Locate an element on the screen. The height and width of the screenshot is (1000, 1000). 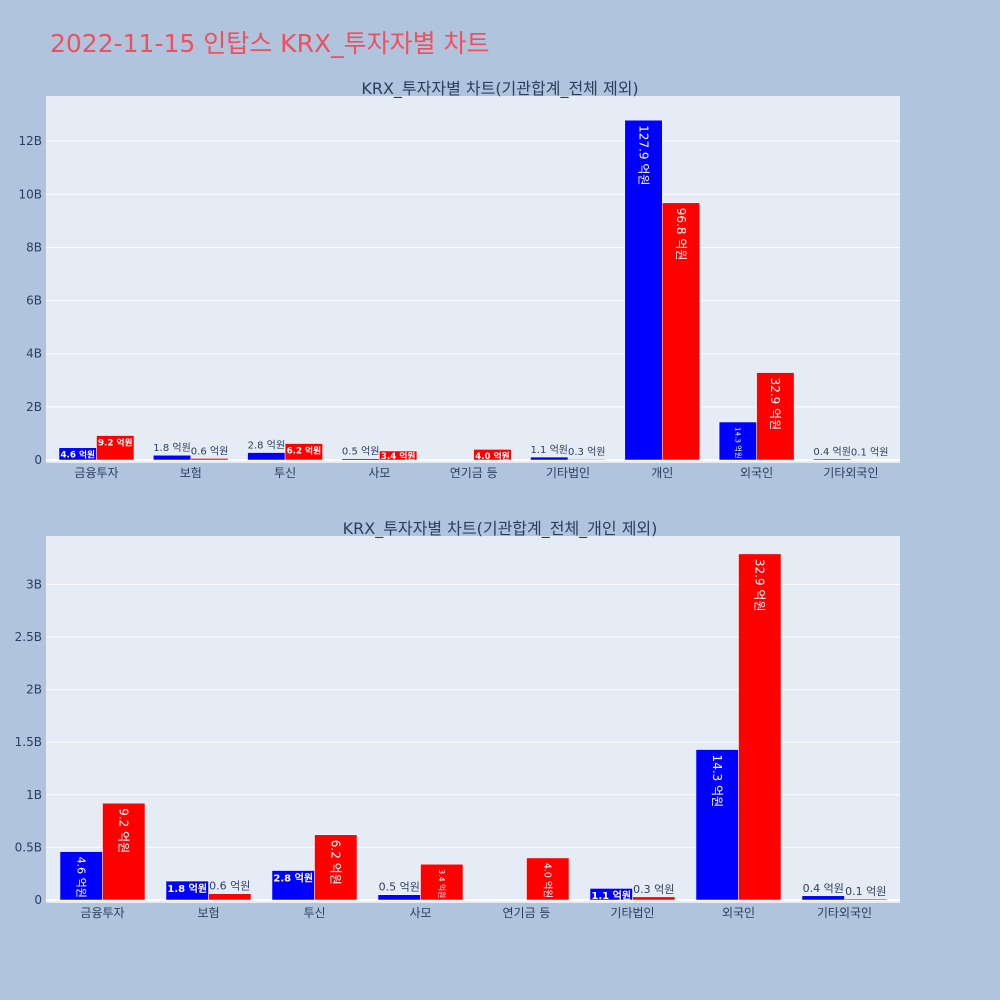
x-tick-label: 개인 is located at coordinates (662, 473).